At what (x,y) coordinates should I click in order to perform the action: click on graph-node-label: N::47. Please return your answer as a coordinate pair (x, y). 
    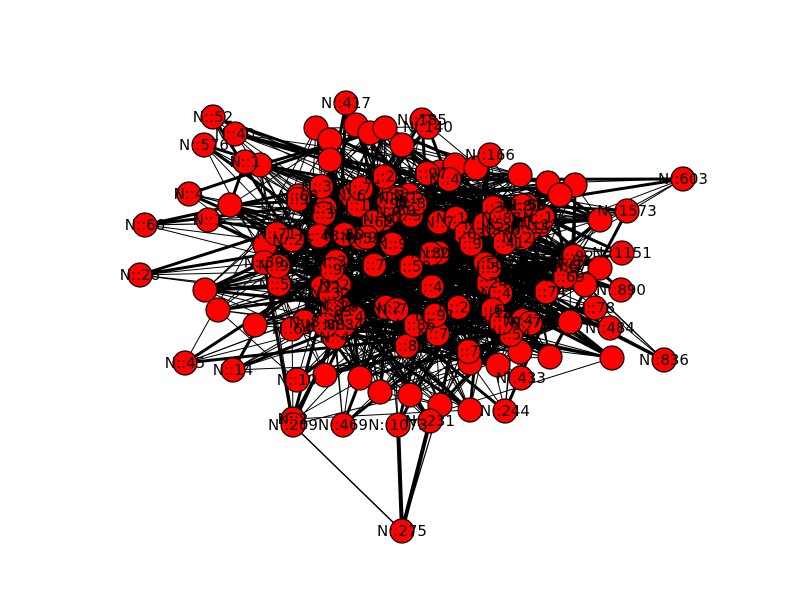
    Looking at the image, I should click on (523, 320).